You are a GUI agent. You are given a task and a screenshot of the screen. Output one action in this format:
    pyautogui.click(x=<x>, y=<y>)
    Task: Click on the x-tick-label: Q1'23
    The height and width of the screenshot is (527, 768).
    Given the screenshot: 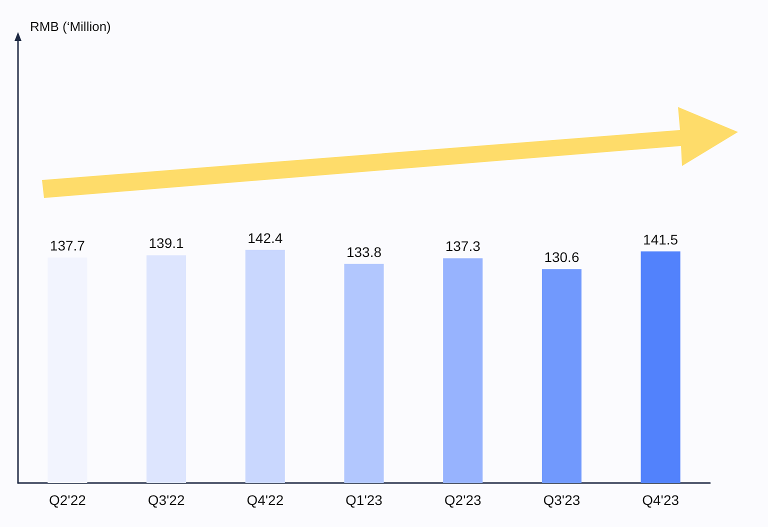 What is the action you would take?
    pyautogui.click(x=364, y=500)
    